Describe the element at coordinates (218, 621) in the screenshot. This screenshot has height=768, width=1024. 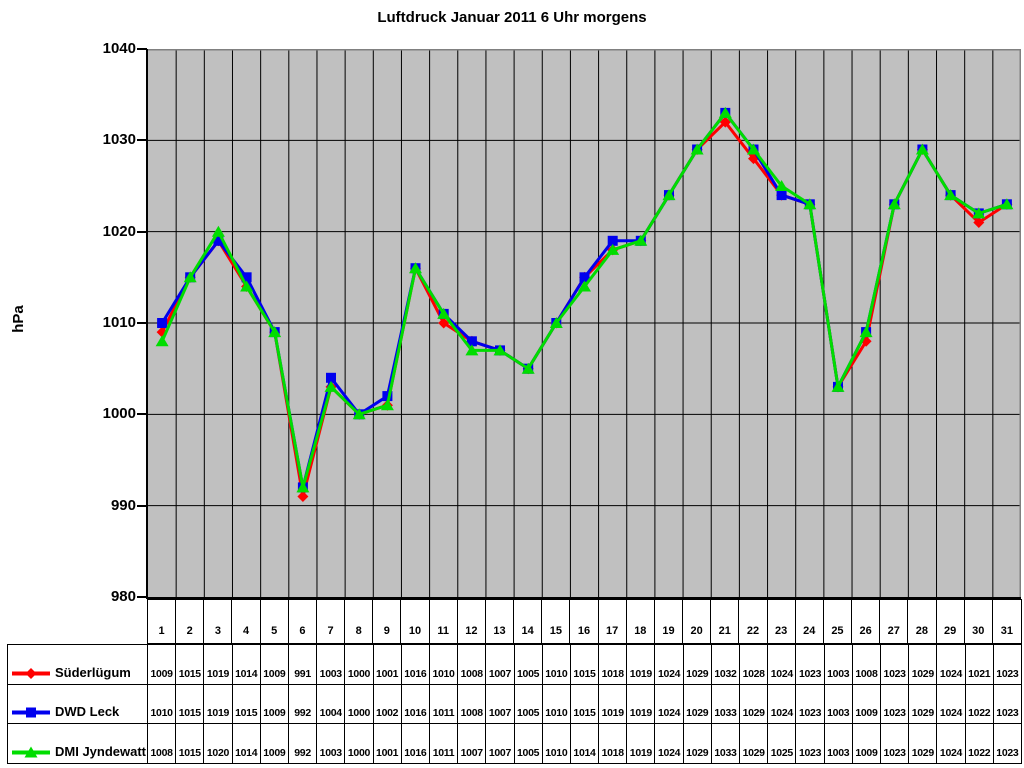
I see `day-label: 3` at that location.